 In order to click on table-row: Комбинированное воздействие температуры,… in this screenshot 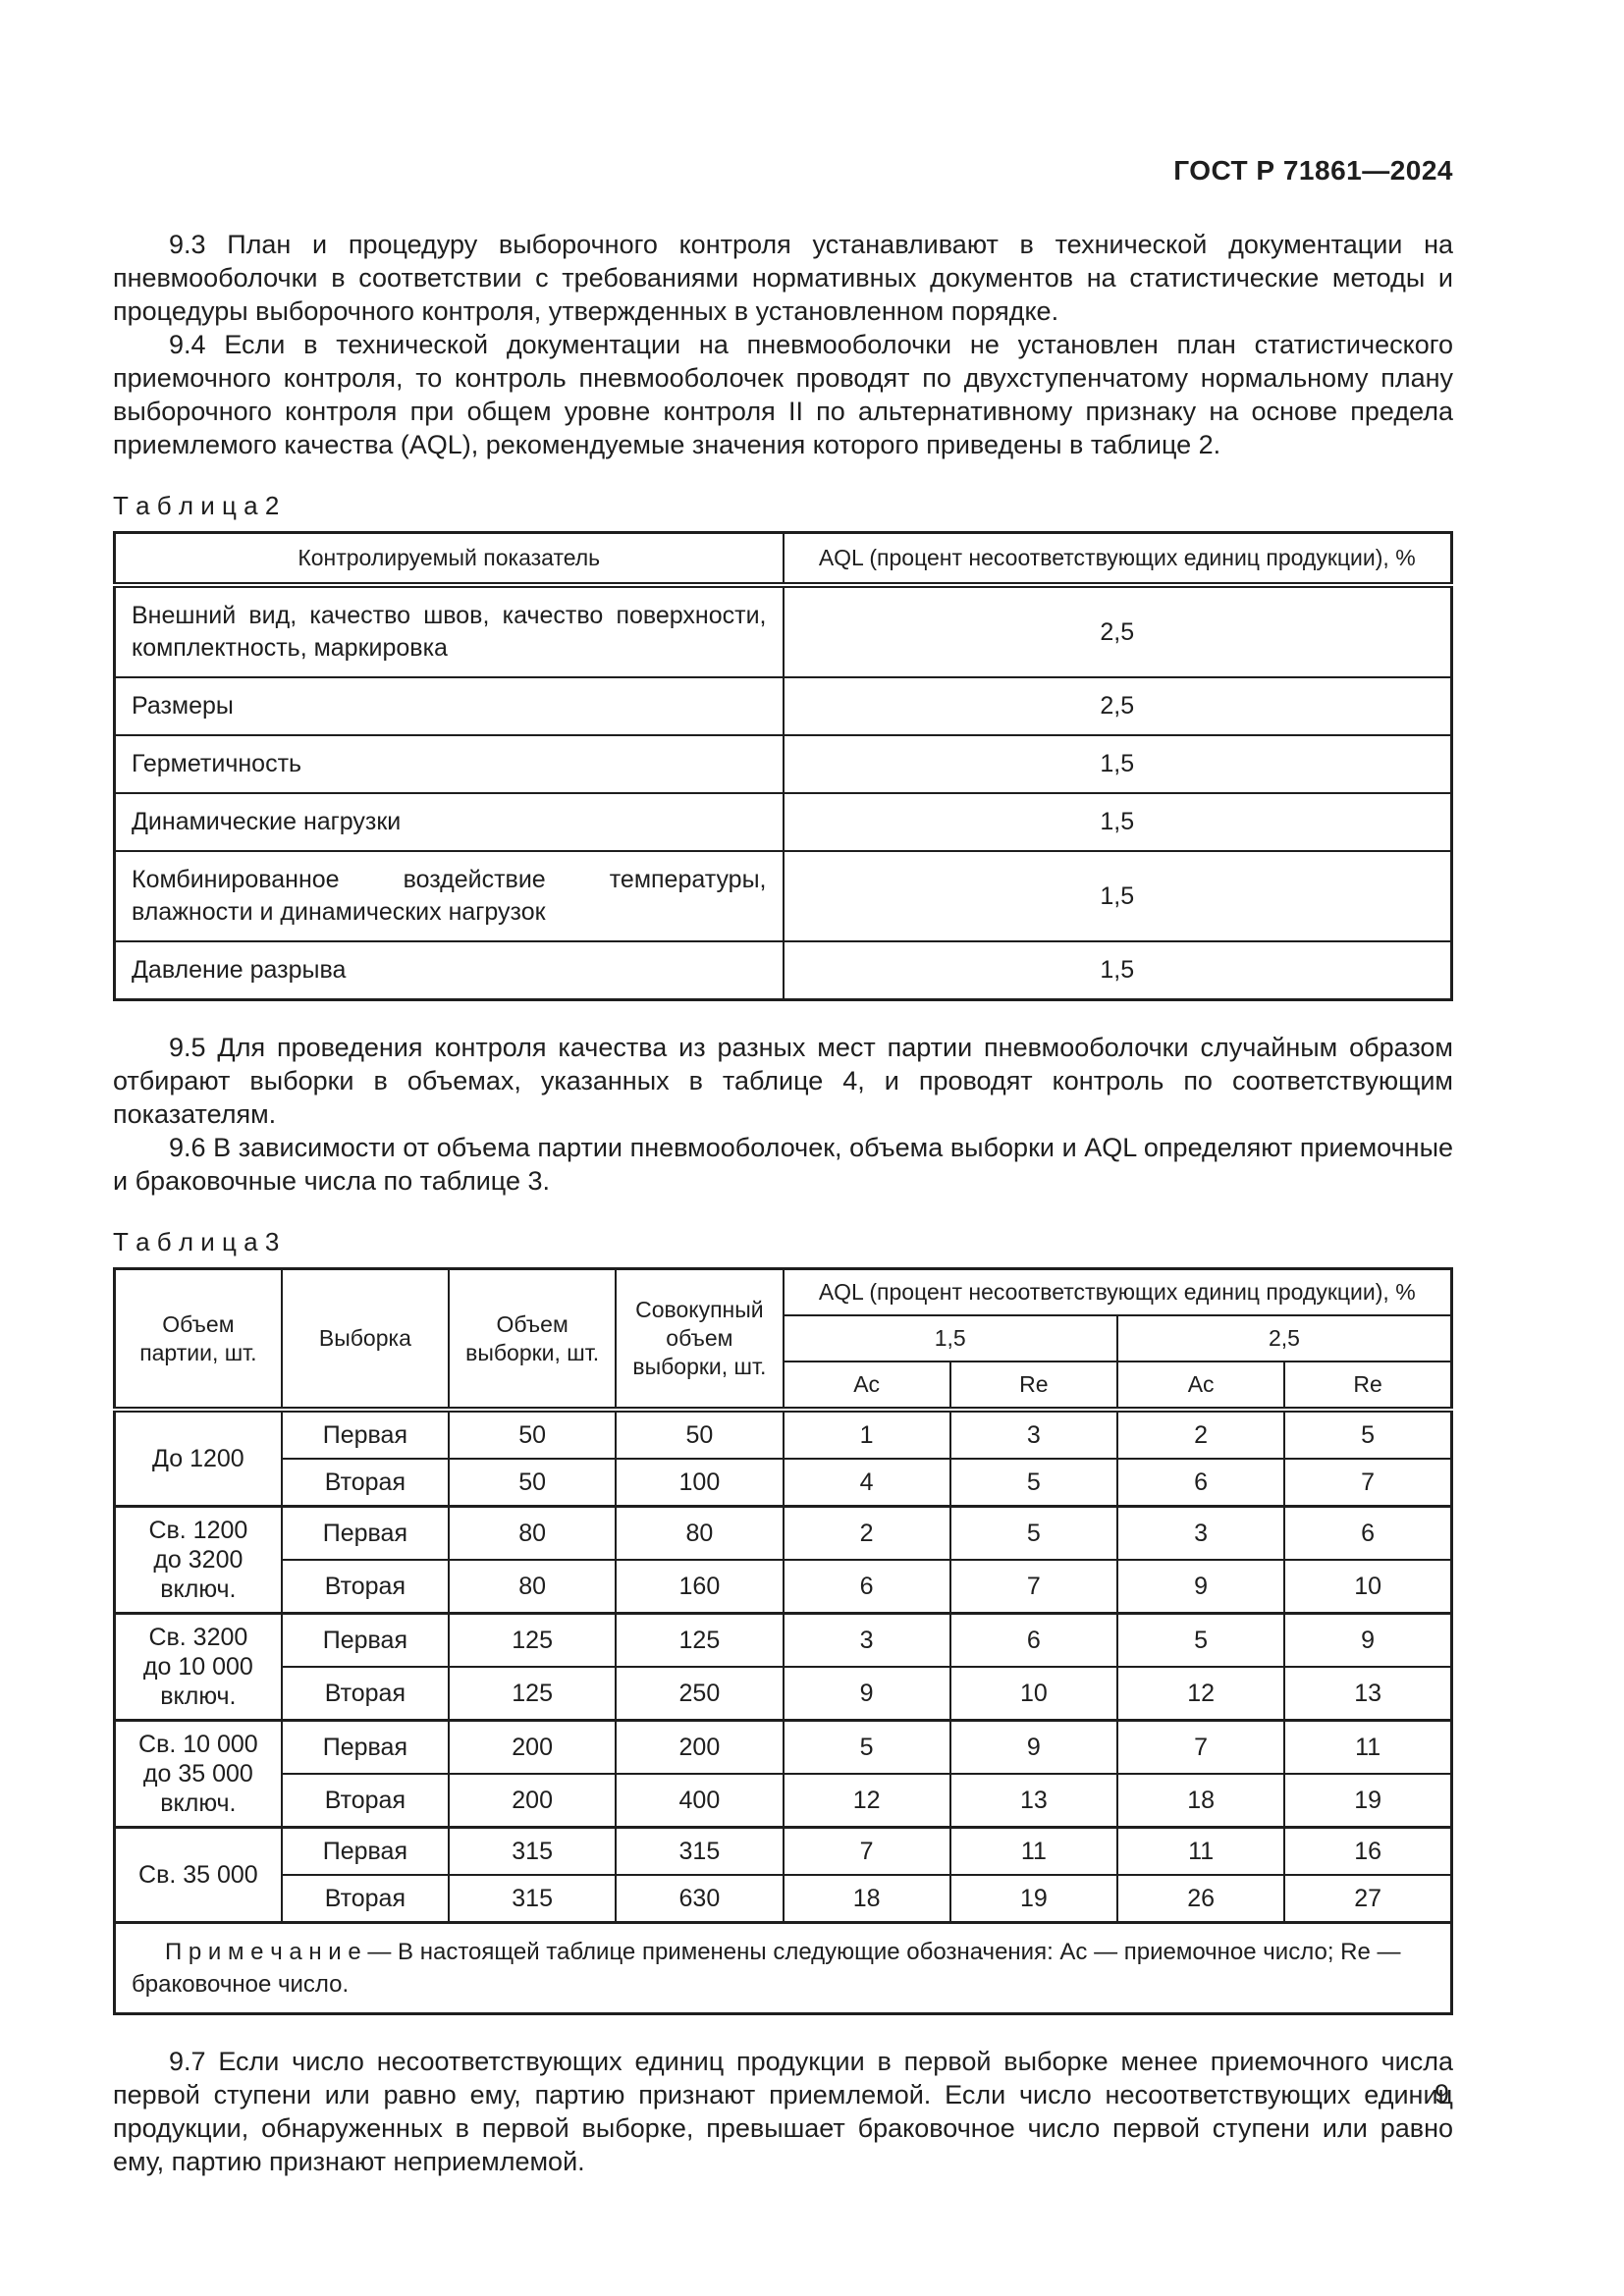, I will do `click(783, 896)`.